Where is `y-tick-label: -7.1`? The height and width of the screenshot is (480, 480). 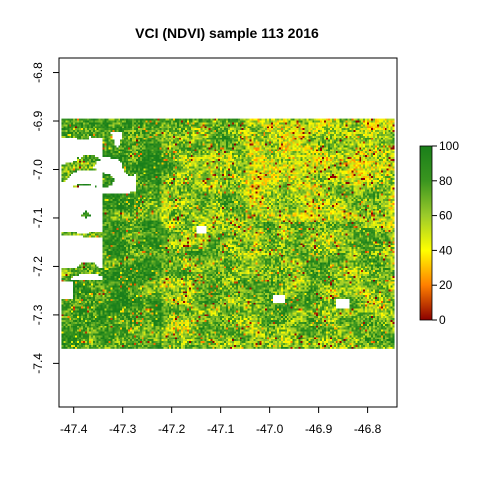 y-tick-label: -7.1 is located at coordinates (38, 217).